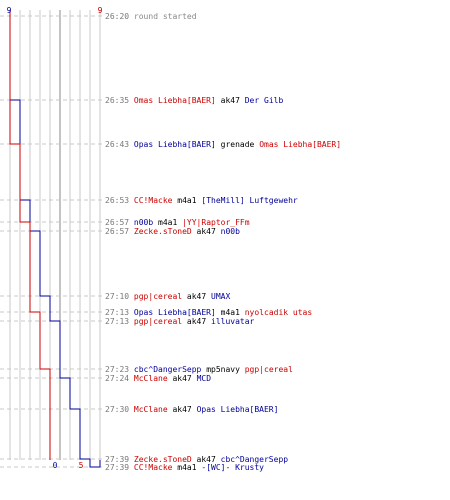 This screenshot has width=450, height=500. What do you see at coordinates (216, 222) in the screenshot?
I see `victim-name: |YY|Raptor_FFm` at bounding box center [216, 222].